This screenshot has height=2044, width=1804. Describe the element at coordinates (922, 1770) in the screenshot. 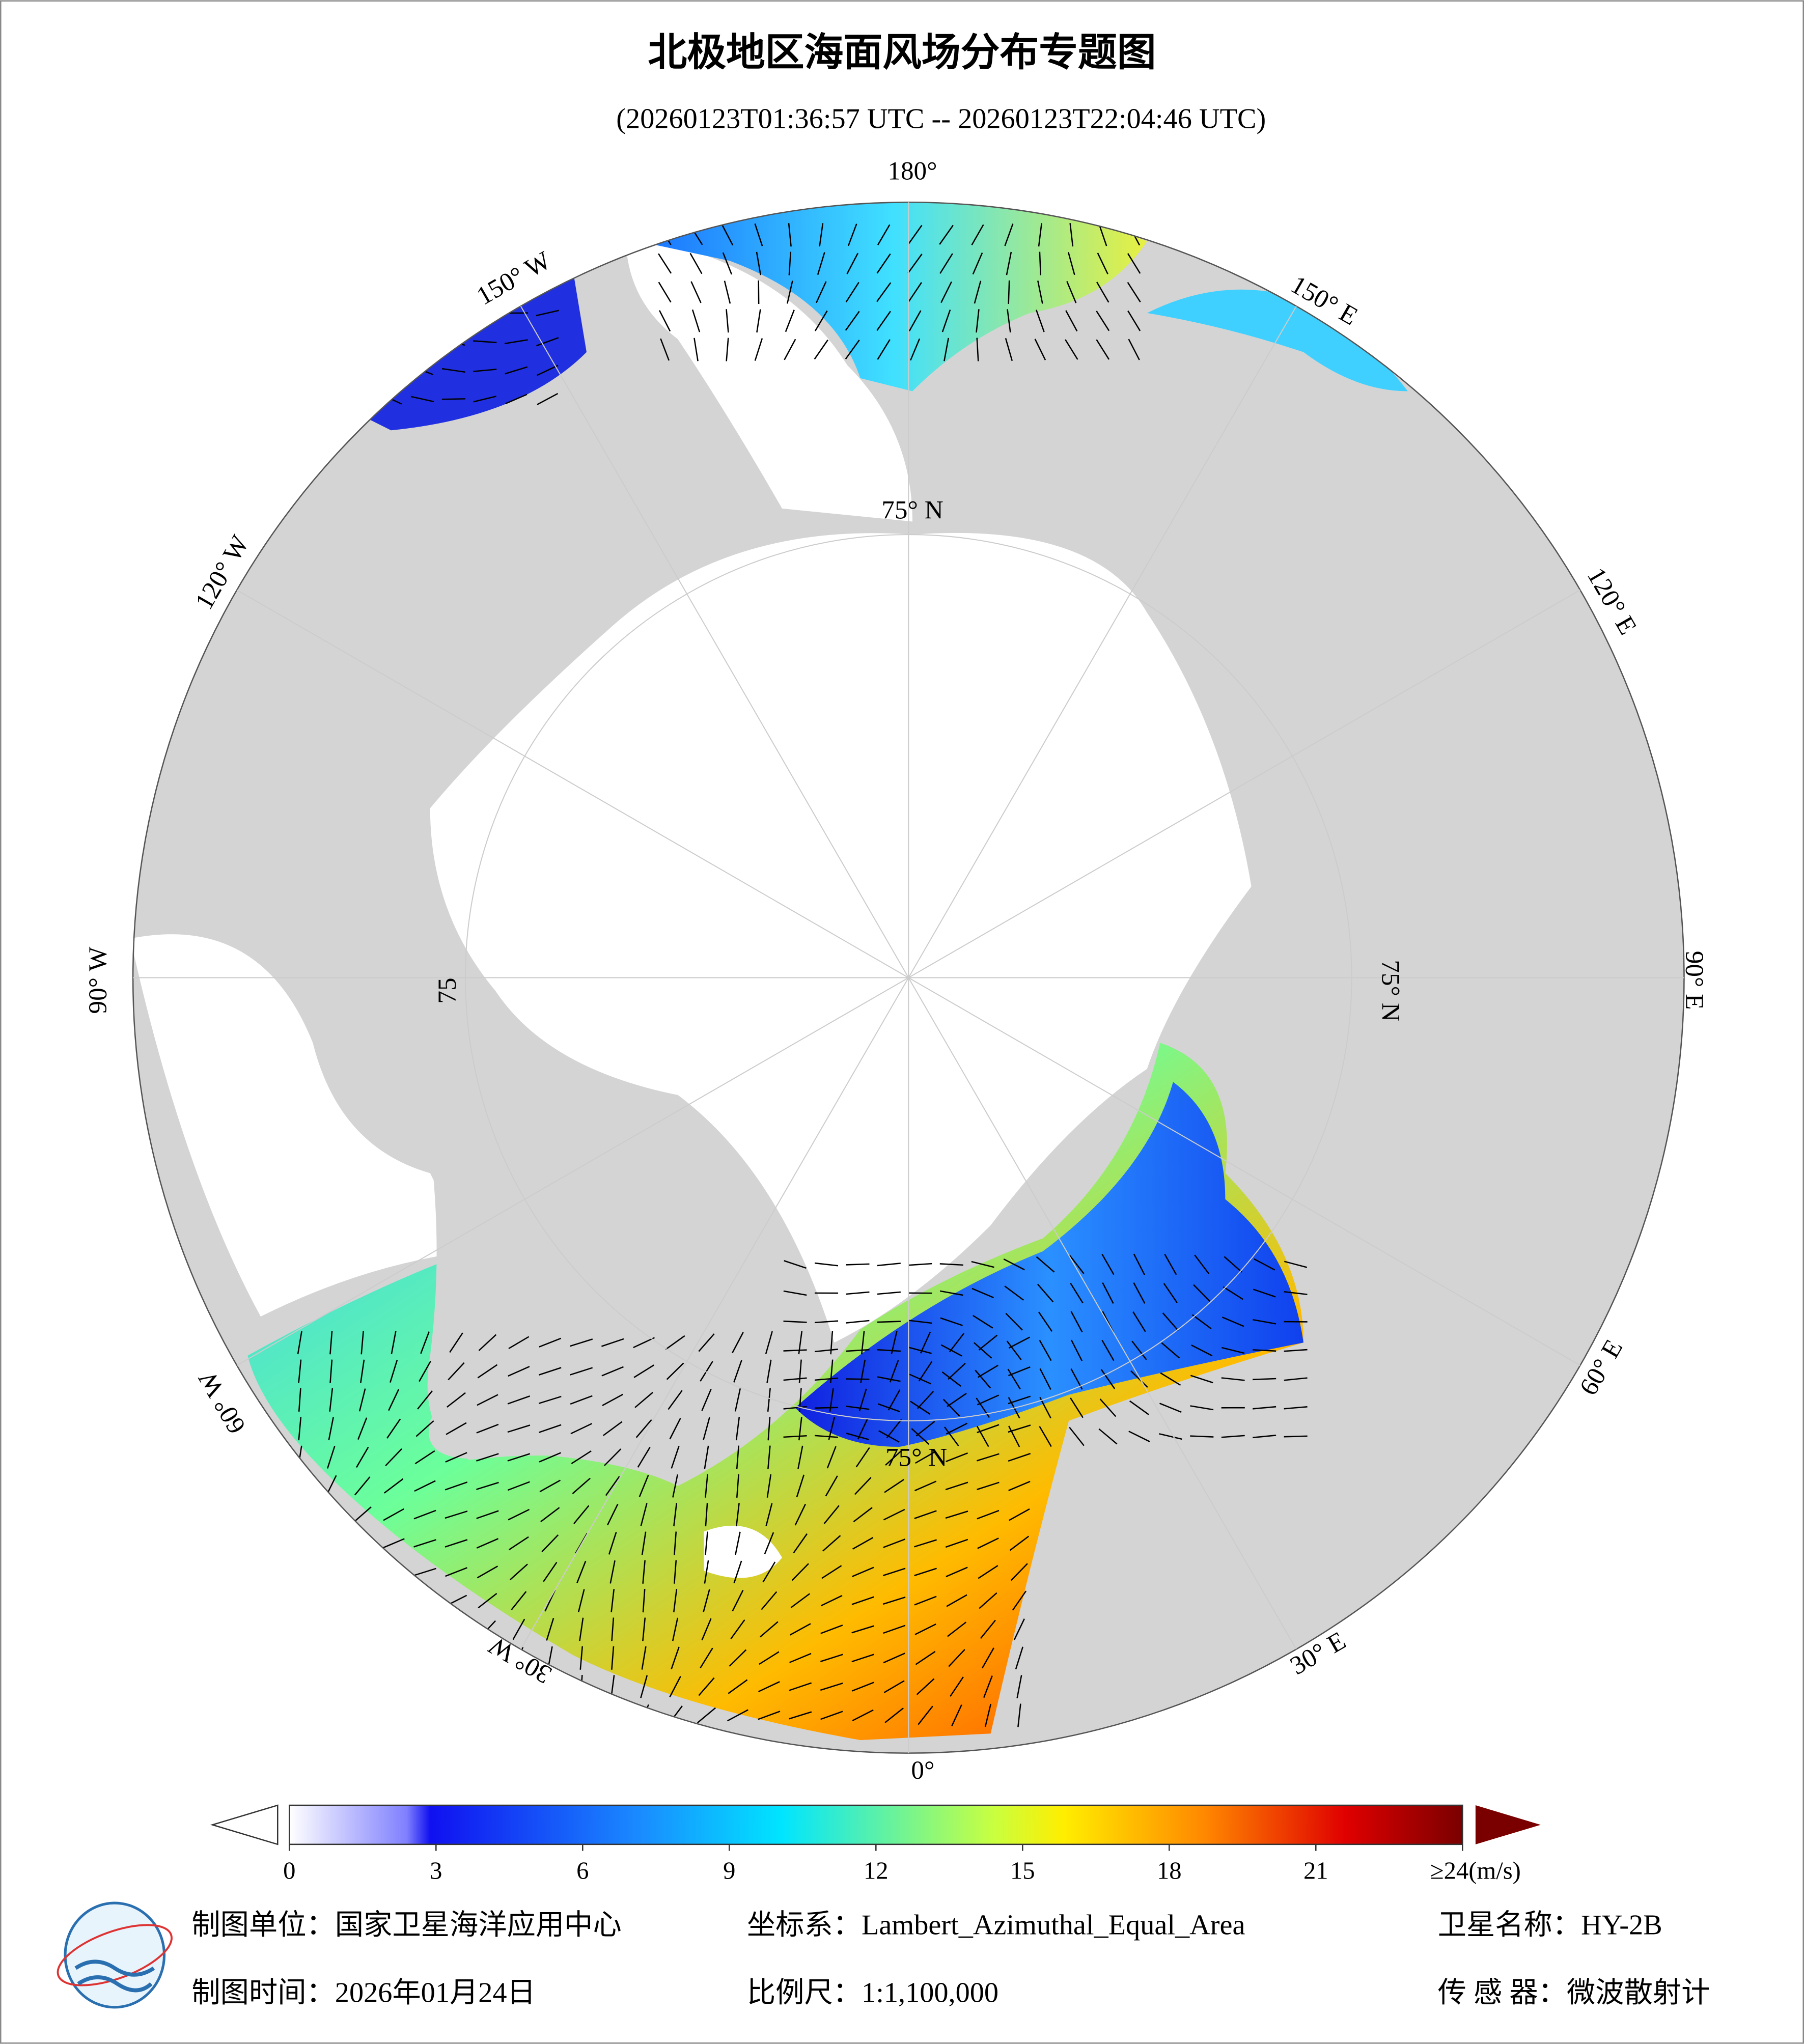

I see `lon-label: 0°` at that location.